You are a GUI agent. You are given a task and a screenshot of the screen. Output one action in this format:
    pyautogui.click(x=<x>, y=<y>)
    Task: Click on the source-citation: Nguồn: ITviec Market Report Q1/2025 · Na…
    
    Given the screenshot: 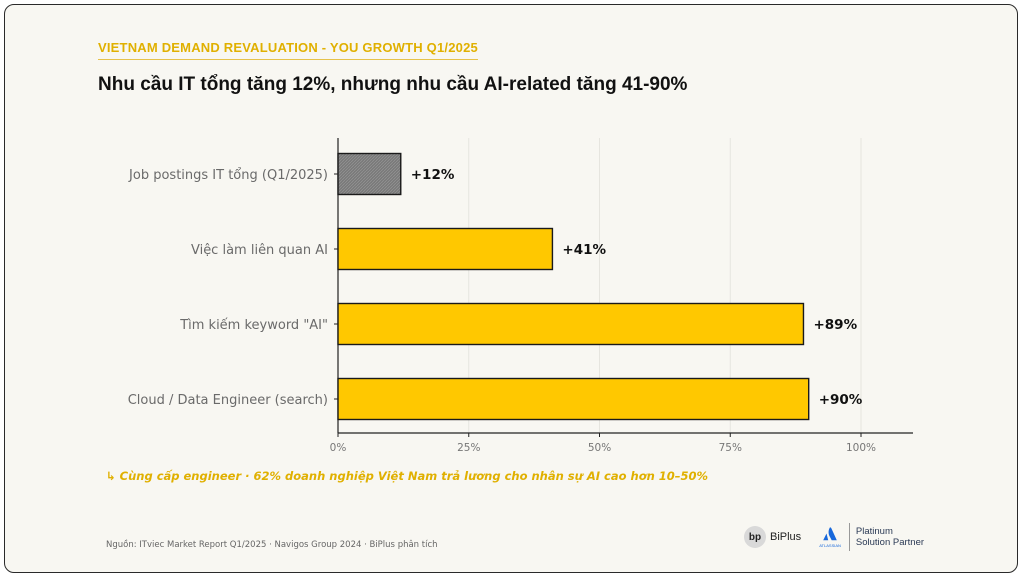 What is the action you would take?
    pyautogui.click(x=272, y=545)
    